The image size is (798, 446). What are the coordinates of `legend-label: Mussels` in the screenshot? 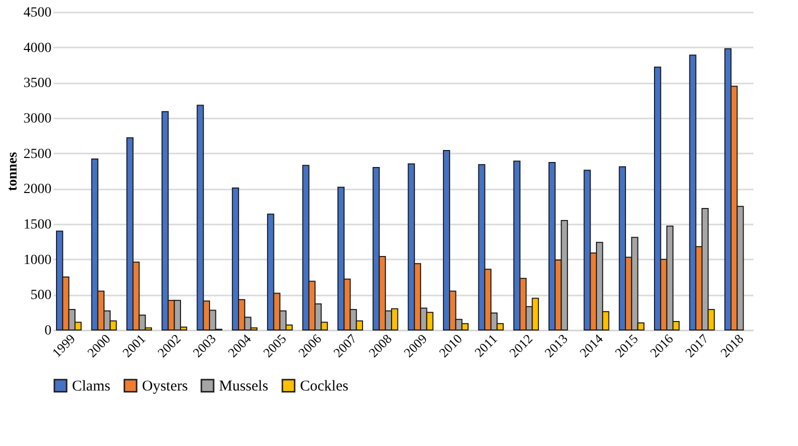 It's located at (243, 386).